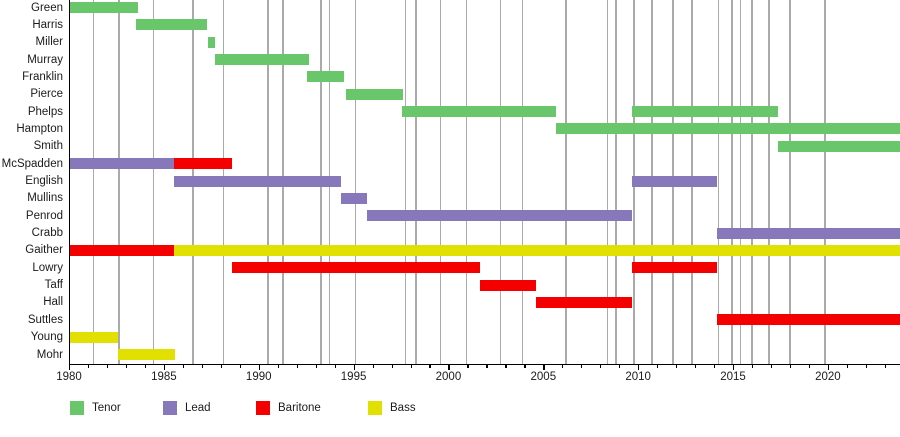  What do you see at coordinates (47, 233) in the screenshot?
I see `row-label: Crabb` at bounding box center [47, 233].